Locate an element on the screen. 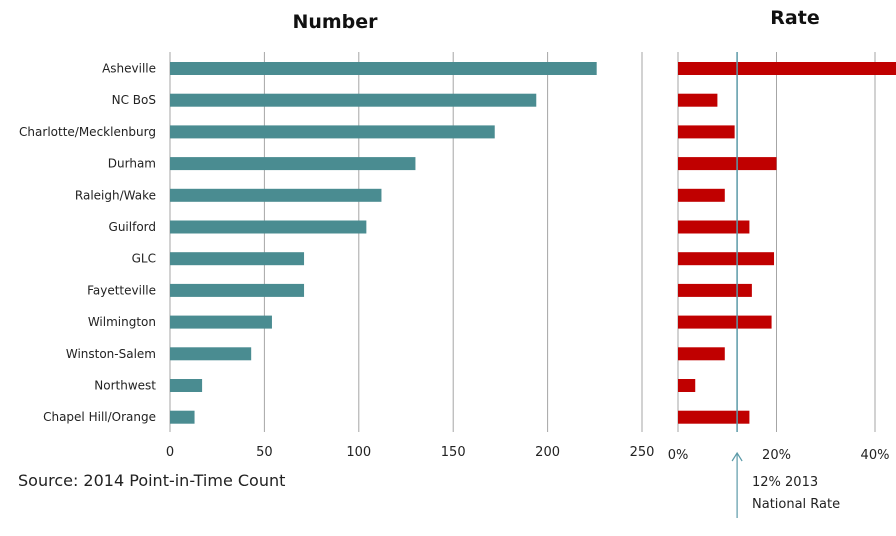  category-label: GLC is located at coordinates (144, 259).